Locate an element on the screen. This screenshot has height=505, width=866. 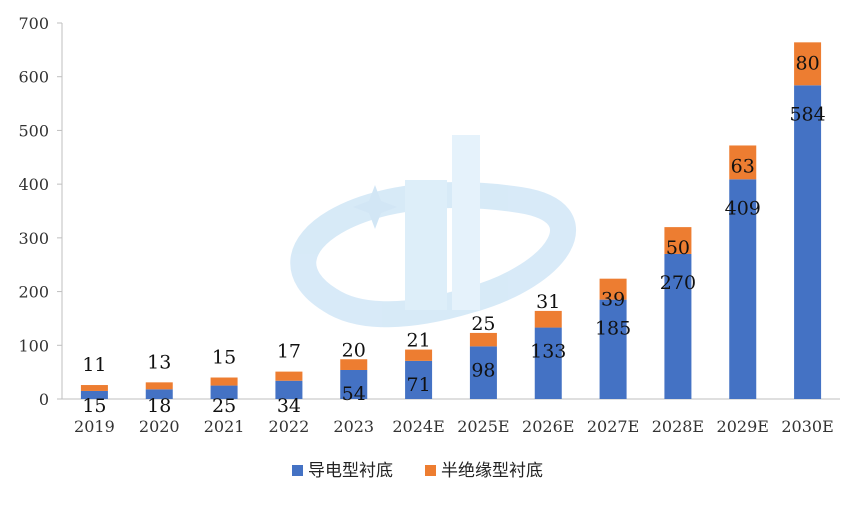
y-tick-label: 100 is located at coordinates (33, 345).